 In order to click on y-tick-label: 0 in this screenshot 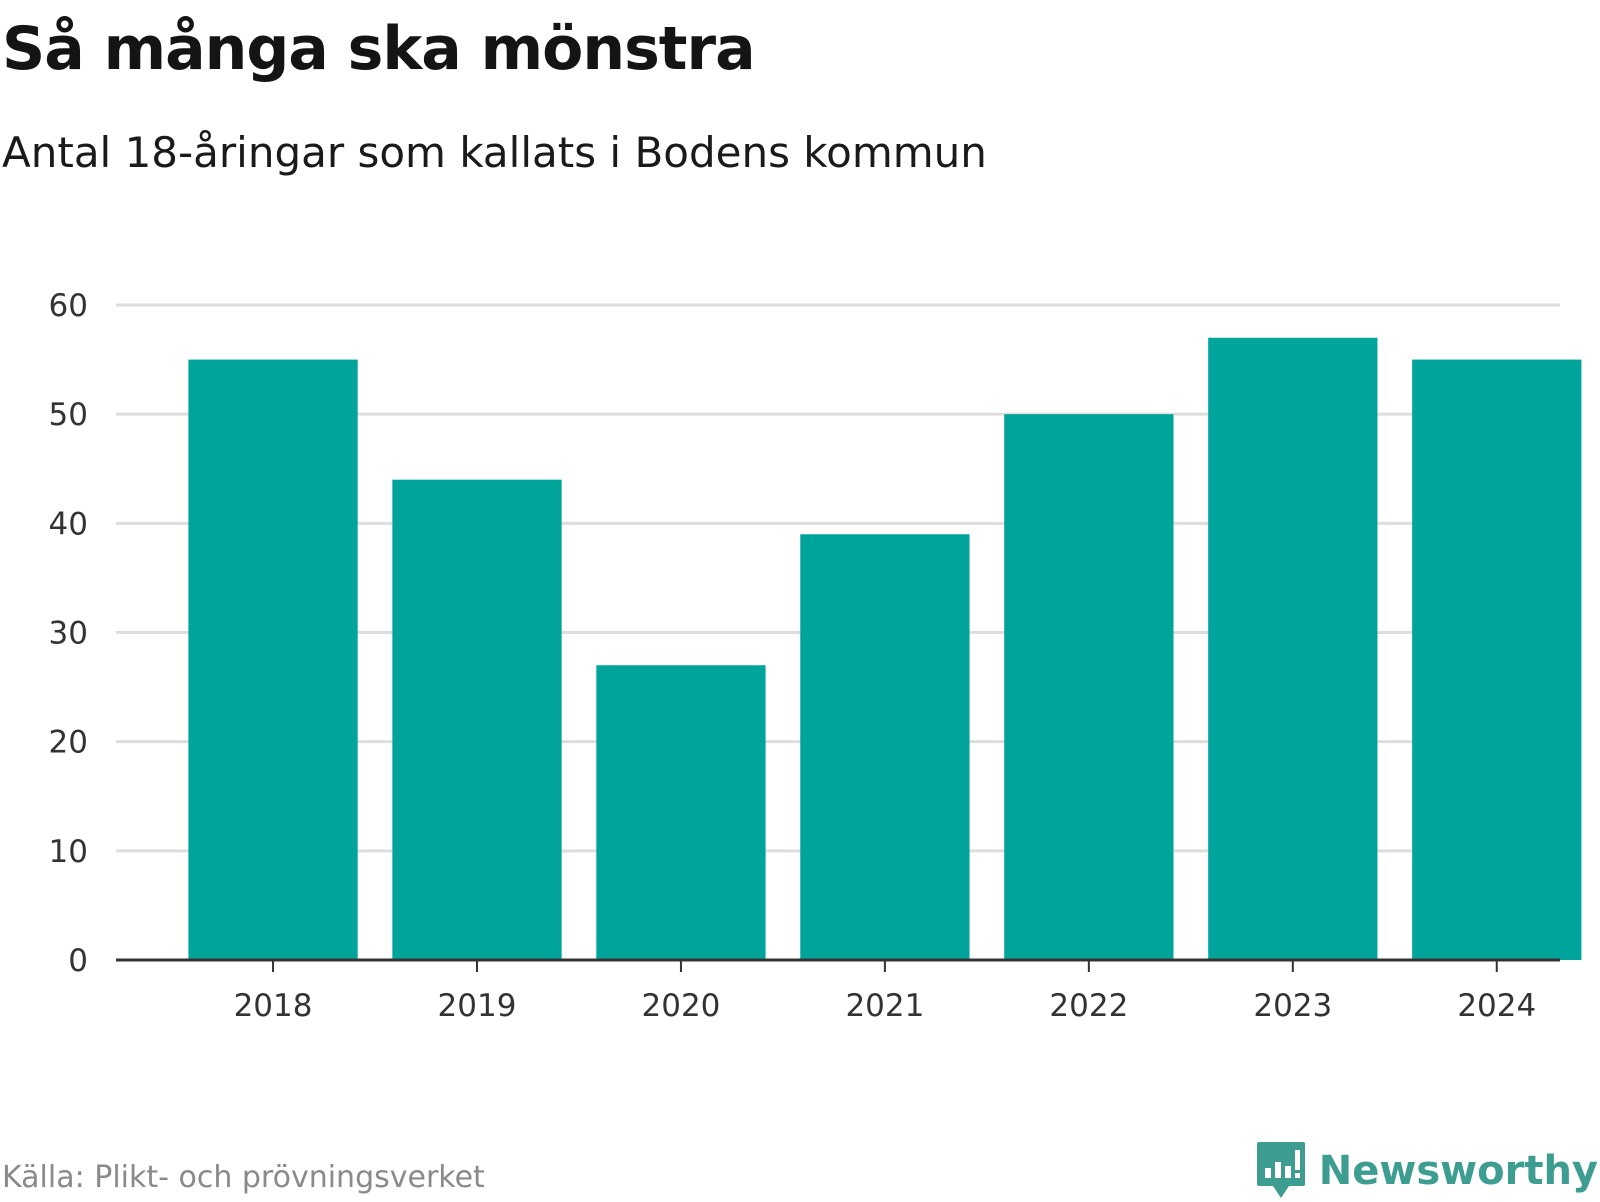, I will do `click(78, 961)`.